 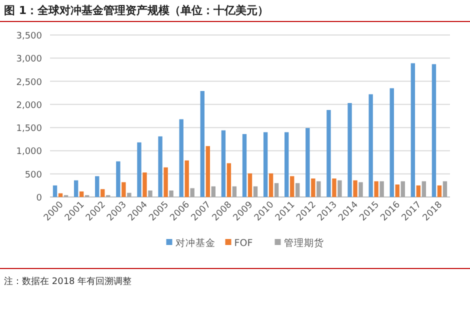 I want to click on y-tick-label: 1,500, so click(x=29, y=129).